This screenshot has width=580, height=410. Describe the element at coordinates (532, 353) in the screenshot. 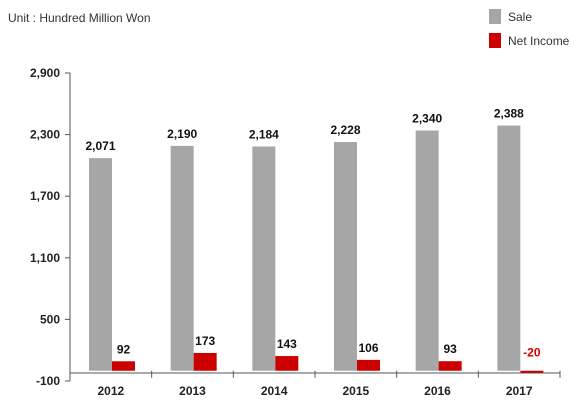

I see `net-income-data-label: -20` at that location.